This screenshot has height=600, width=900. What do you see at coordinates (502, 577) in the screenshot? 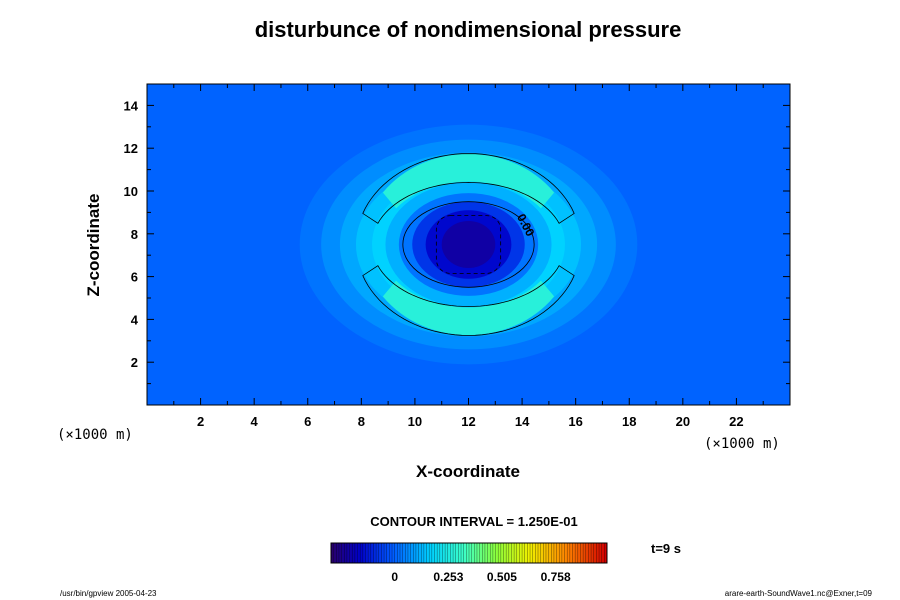
I see `colorbar-tick-label: 0.505` at bounding box center [502, 577].